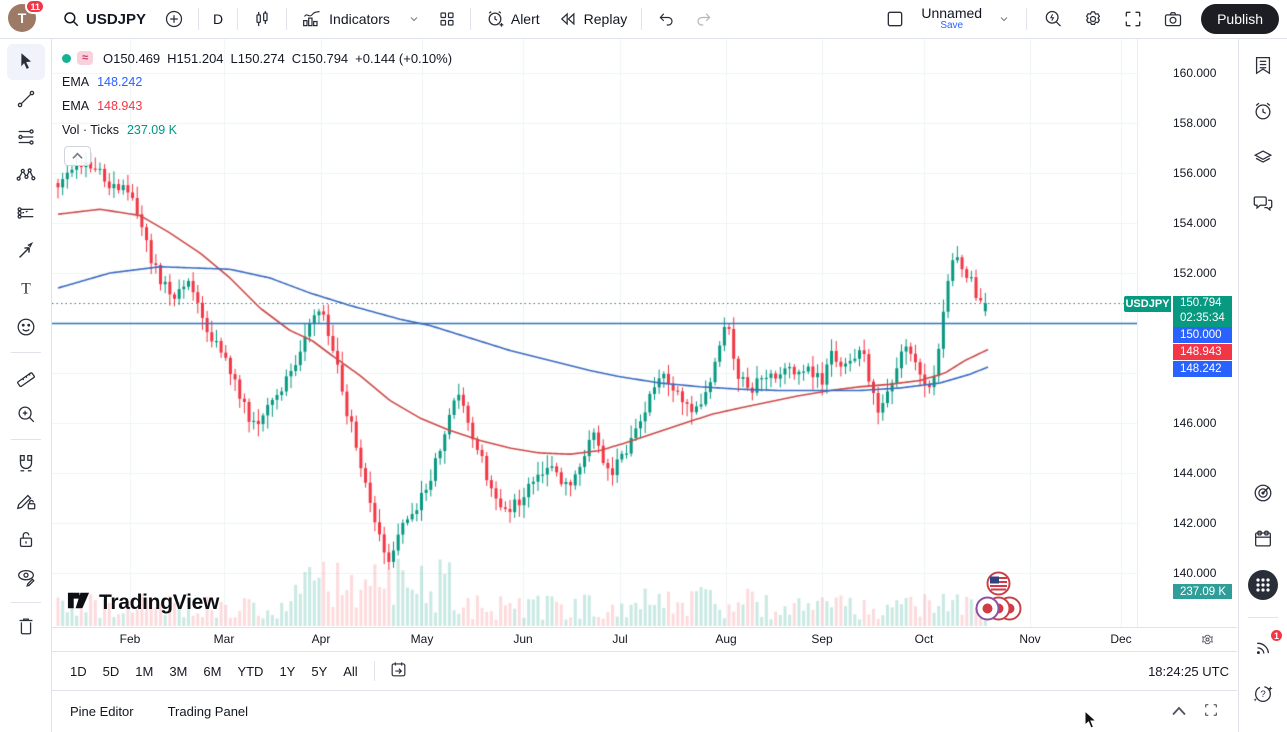 The height and width of the screenshot is (732, 1287). Describe the element at coordinates (1179, 711) in the screenshot. I see `open-panel-chevron-button` at that location.